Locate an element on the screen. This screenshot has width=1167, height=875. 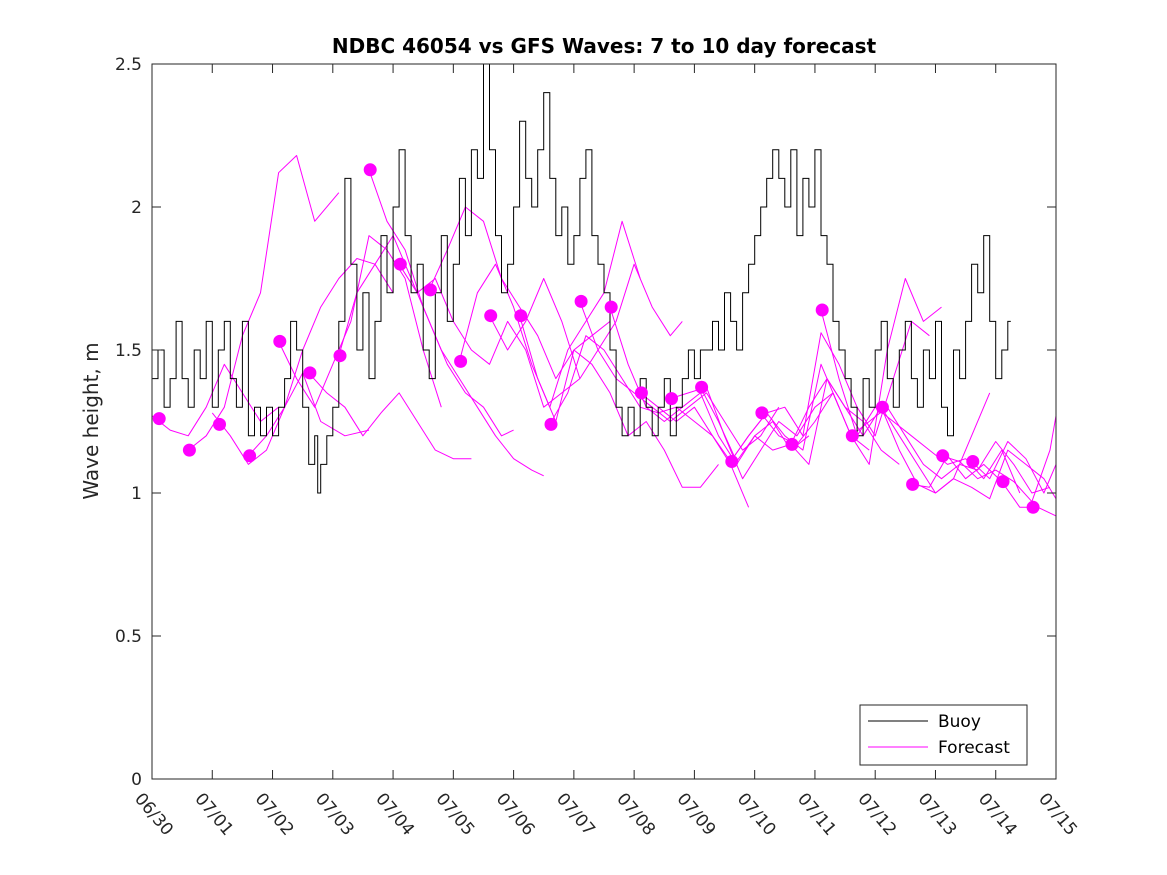
y-tick-label: 1.5 is located at coordinates (128, 351).